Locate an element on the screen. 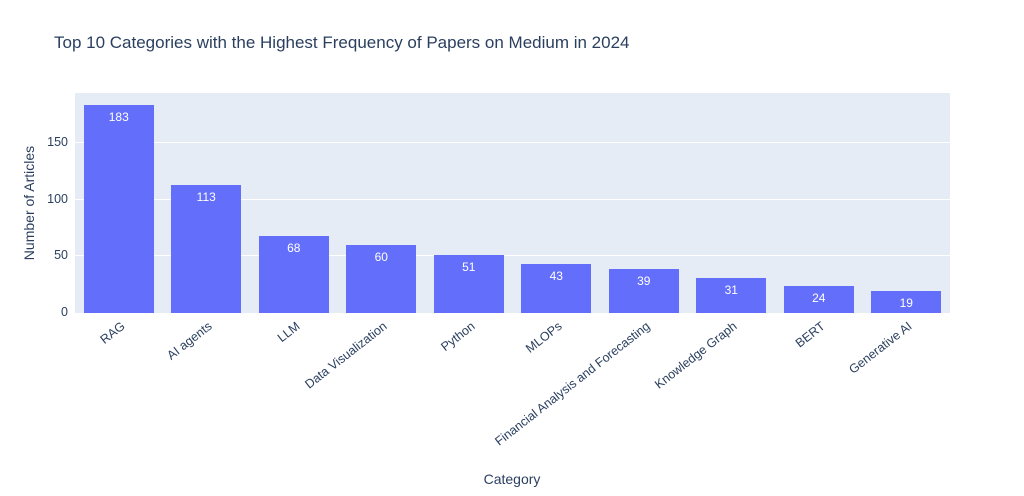 The height and width of the screenshot is (496, 1024). bar: 31 is located at coordinates (731, 295).